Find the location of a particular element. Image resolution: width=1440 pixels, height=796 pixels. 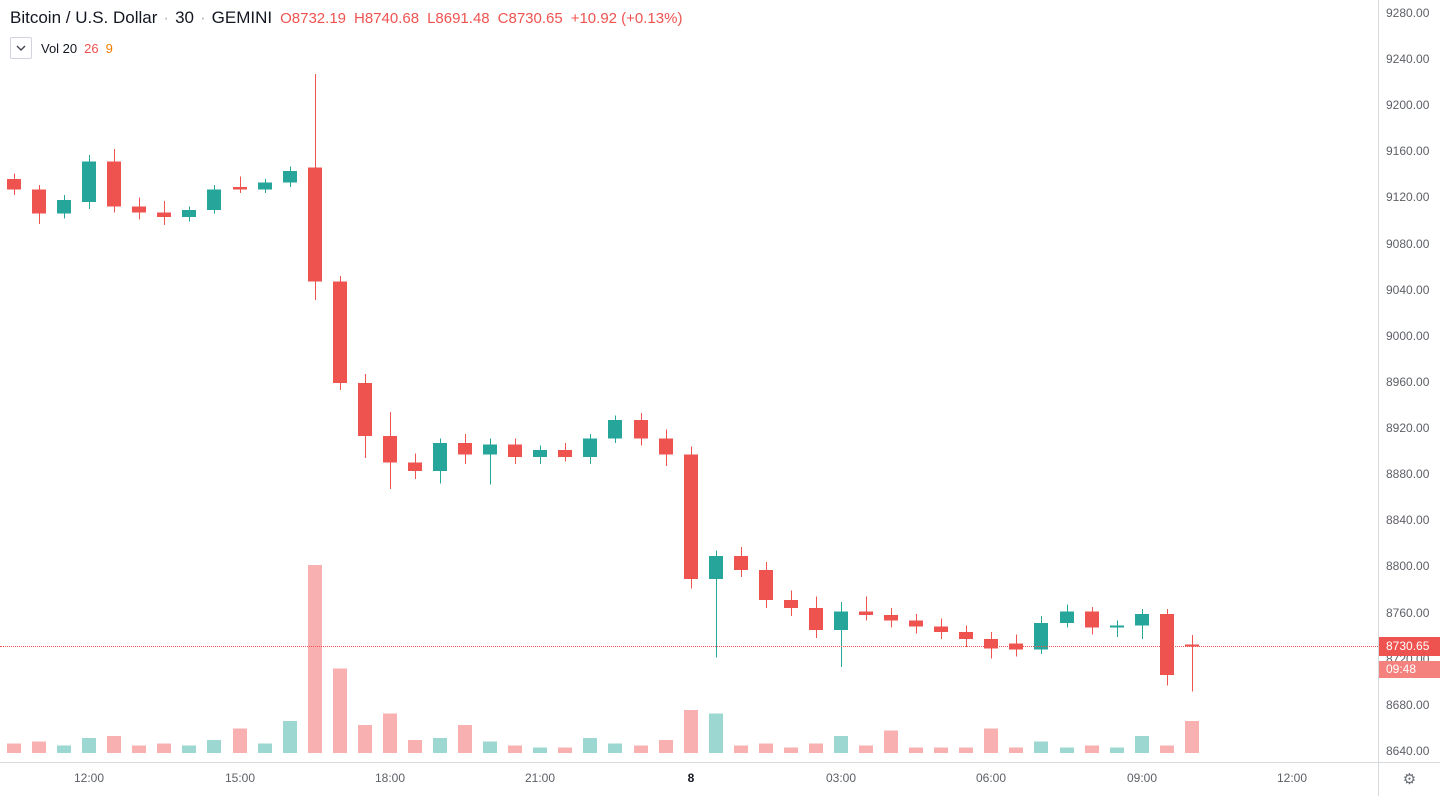

price-tick-label: 8680.00 is located at coordinates (1408, 704).